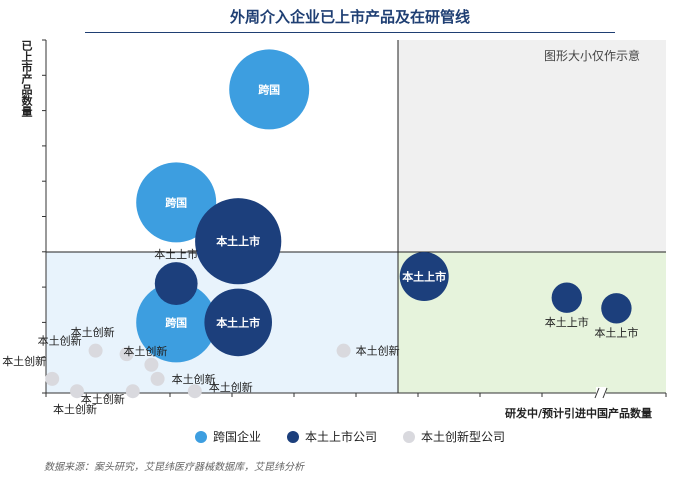 The width and height of the screenshot is (700, 483). What do you see at coordinates (236, 437) in the screenshot?
I see `legend-label: 跨国企业` at bounding box center [236, 437].